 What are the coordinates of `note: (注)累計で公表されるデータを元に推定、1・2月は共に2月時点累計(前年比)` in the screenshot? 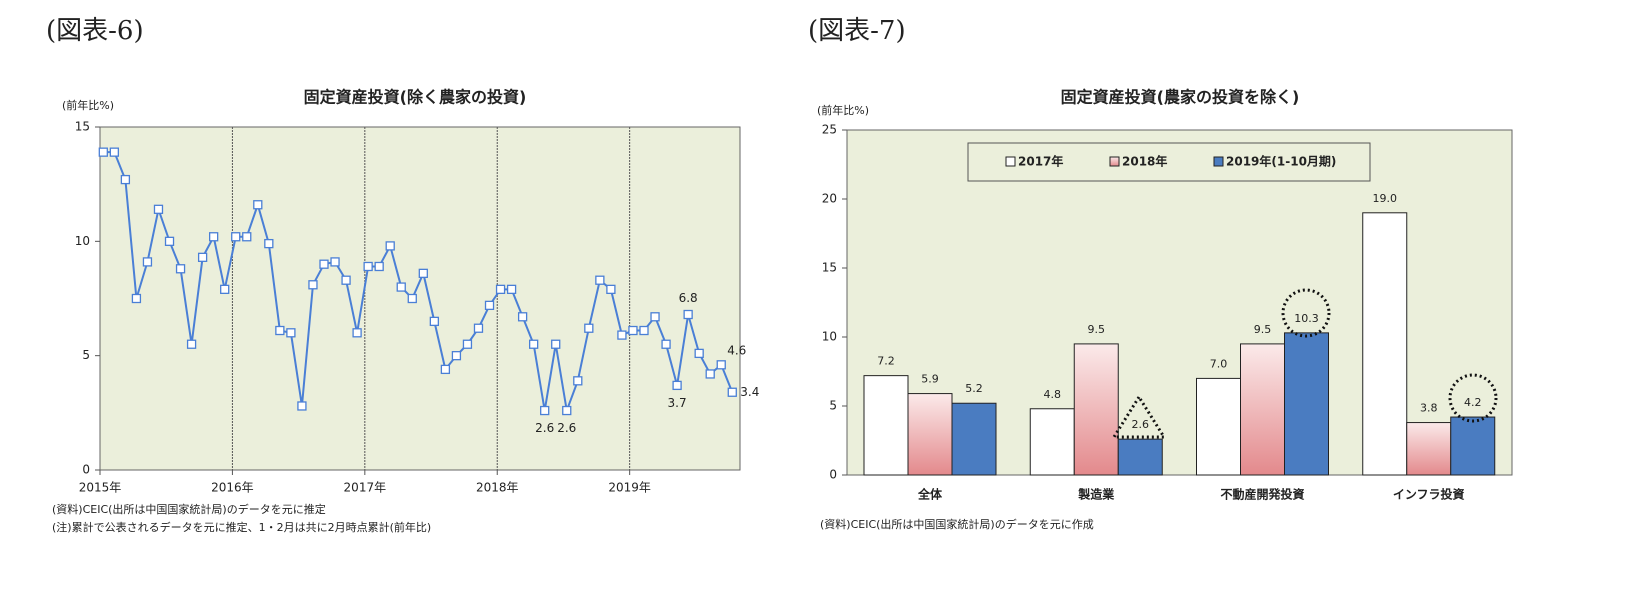 It's located at (241, 527).